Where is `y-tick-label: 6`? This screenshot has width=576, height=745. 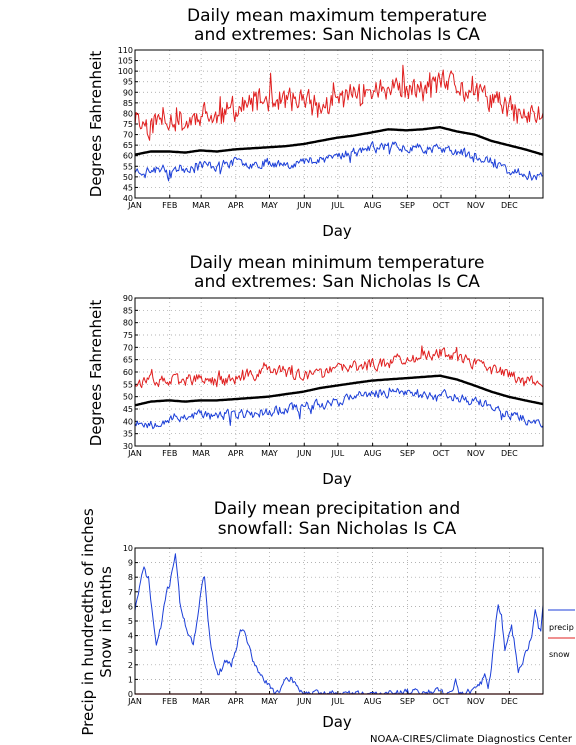 y-tick-label: 6 is located at coordinates (130, 606).